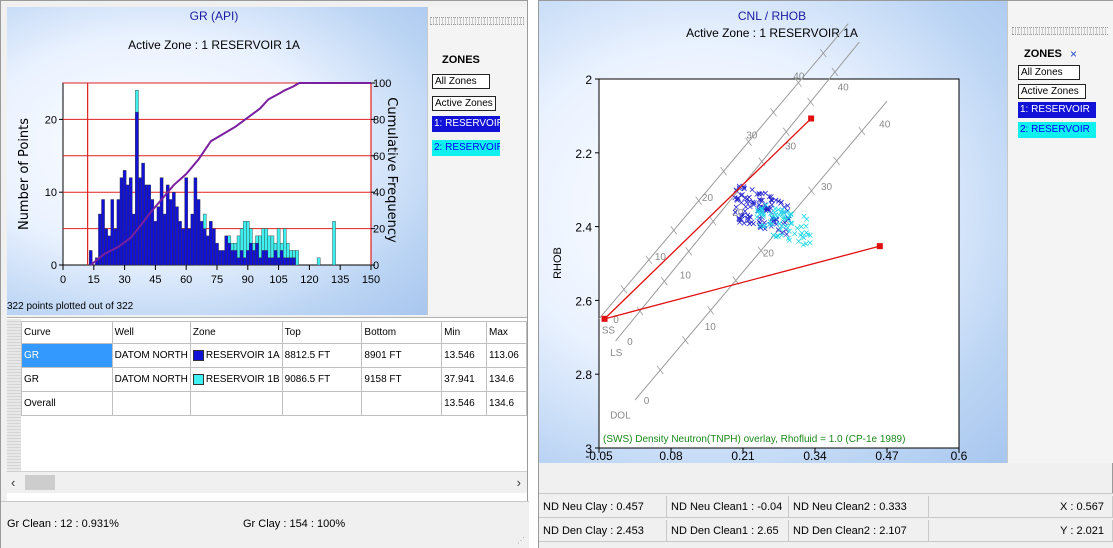  I want to click on cell-bottom: 9158 FT, so click(402, 379).